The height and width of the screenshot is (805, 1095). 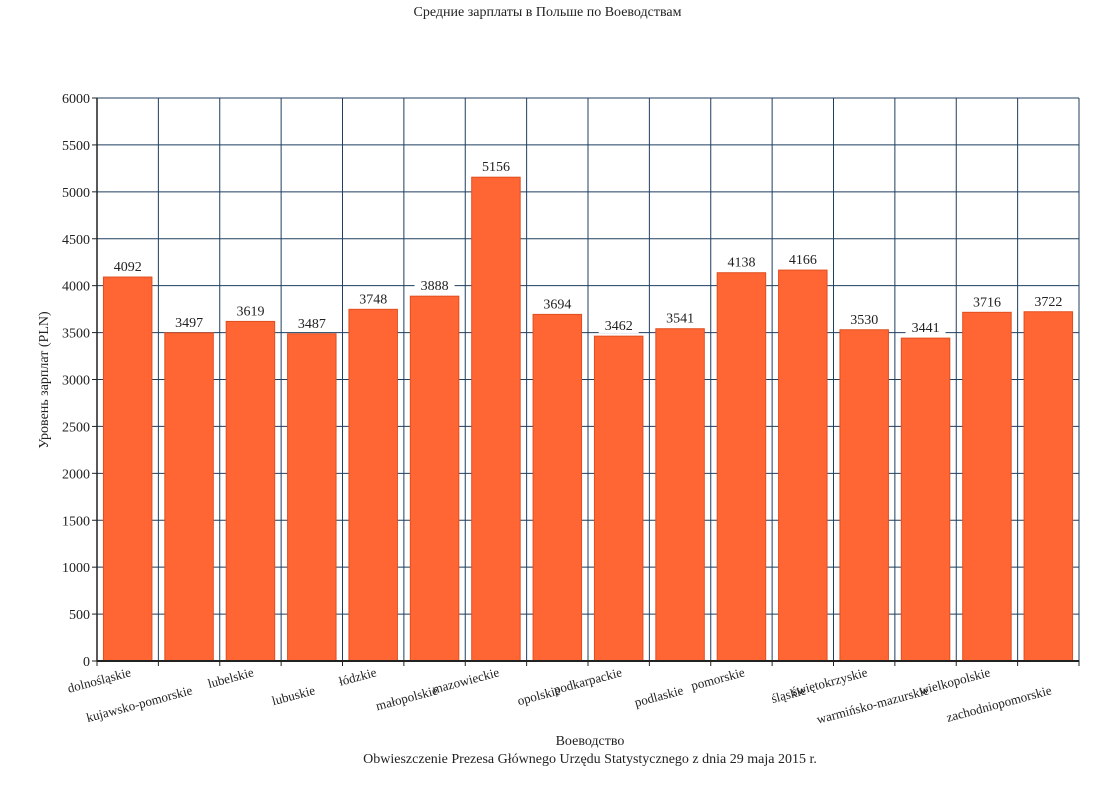 I want to click on value-label: 5156, so click(x=496, y=167).